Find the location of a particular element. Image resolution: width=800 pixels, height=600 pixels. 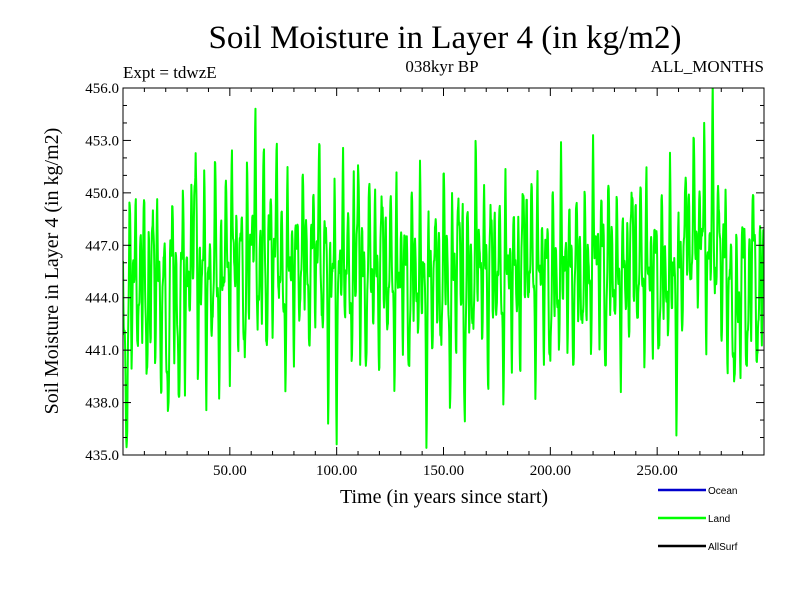

x-tick-label: 50.00 is located at coordinates (230, 471).